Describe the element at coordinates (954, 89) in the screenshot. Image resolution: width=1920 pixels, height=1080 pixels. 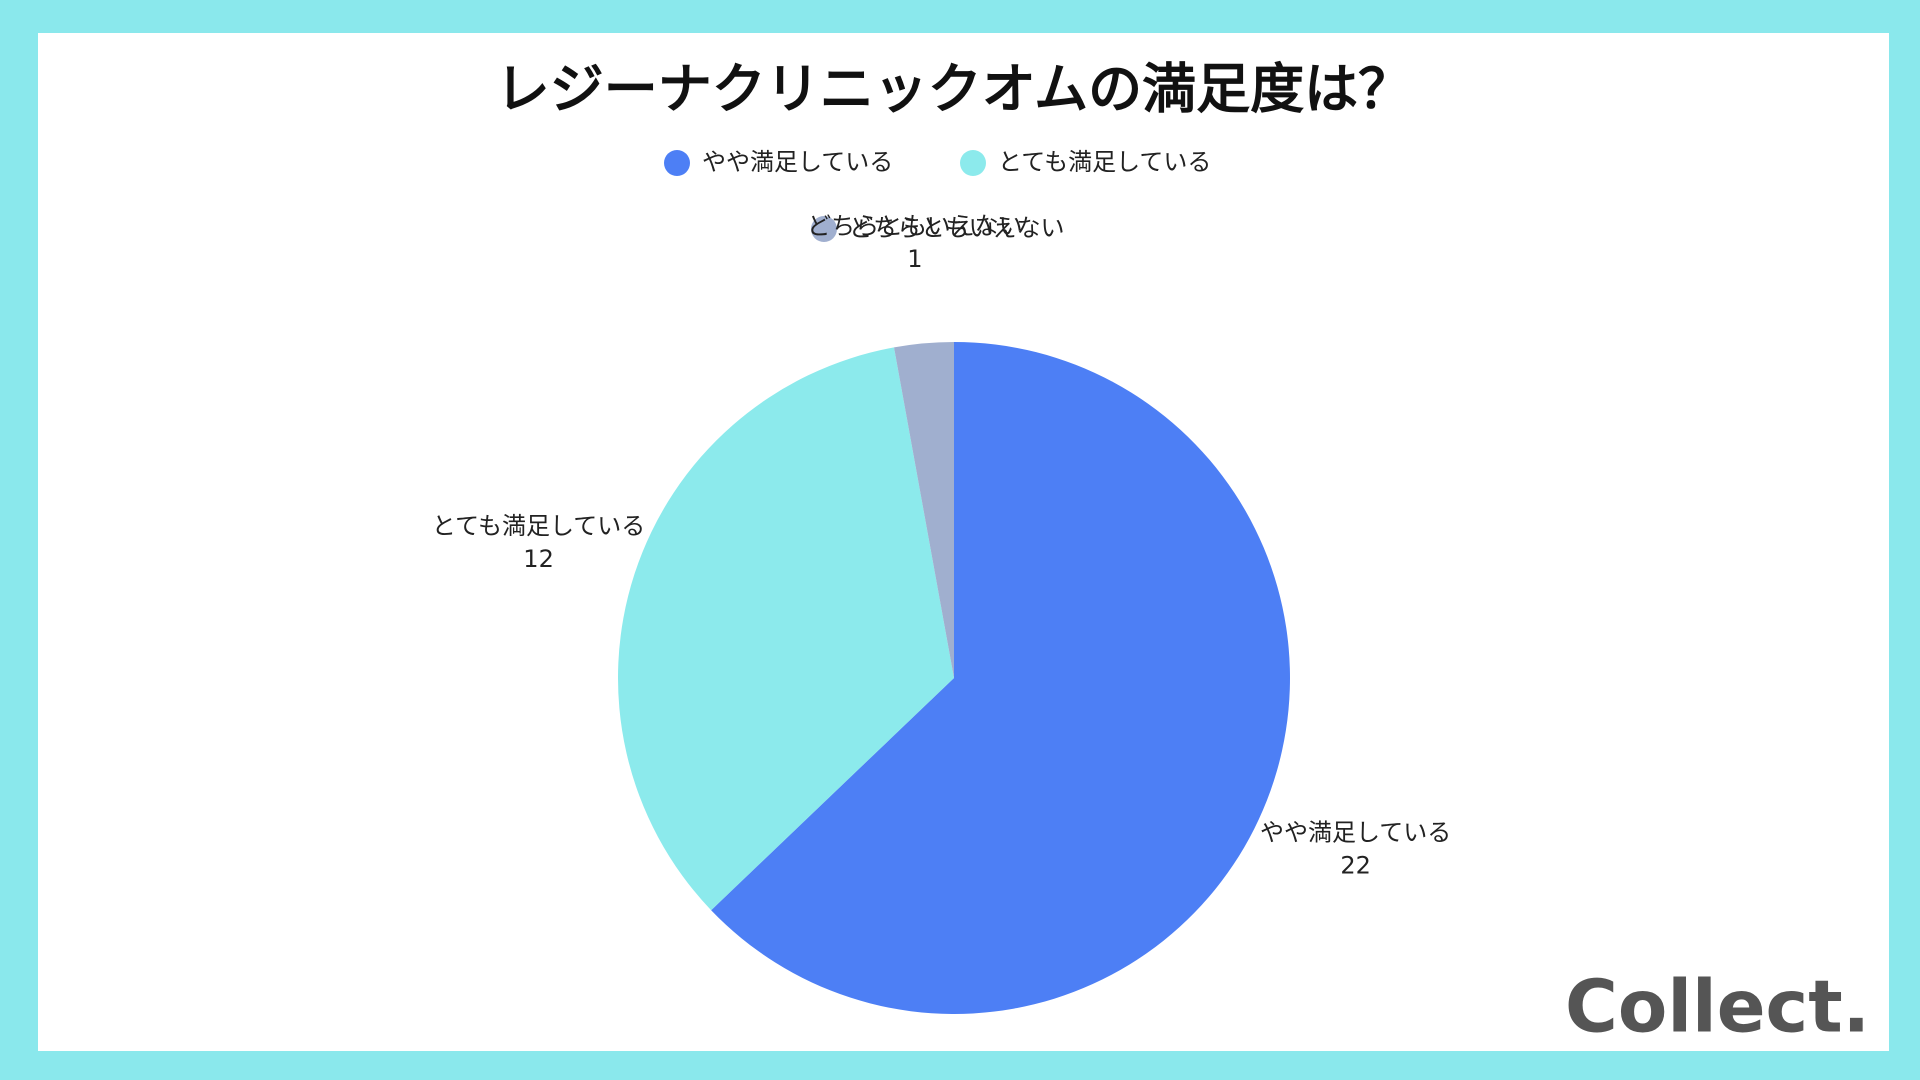
I see `chart-title: レジーナクリニックオムの満足度は？` at that location.